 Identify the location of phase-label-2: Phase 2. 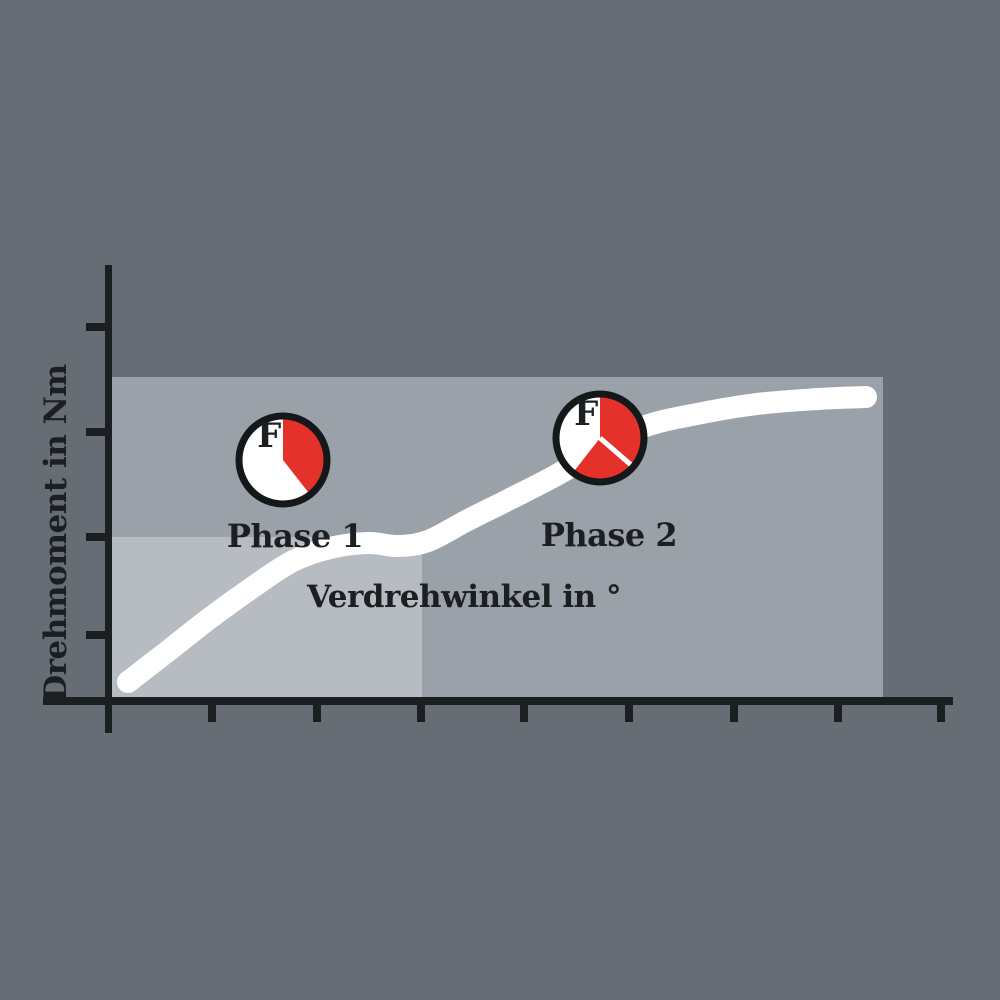
(609, 535).